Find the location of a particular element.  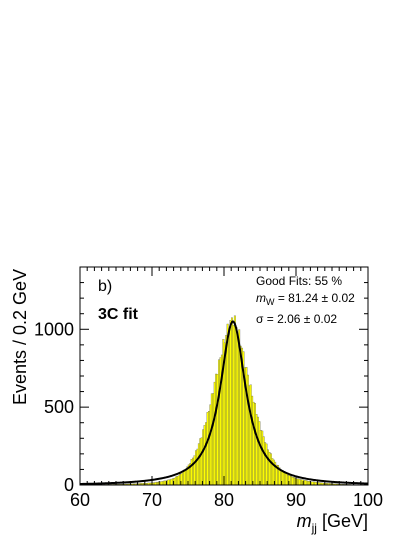

x-tick-label: 60 is located at coordinates (80, 500).